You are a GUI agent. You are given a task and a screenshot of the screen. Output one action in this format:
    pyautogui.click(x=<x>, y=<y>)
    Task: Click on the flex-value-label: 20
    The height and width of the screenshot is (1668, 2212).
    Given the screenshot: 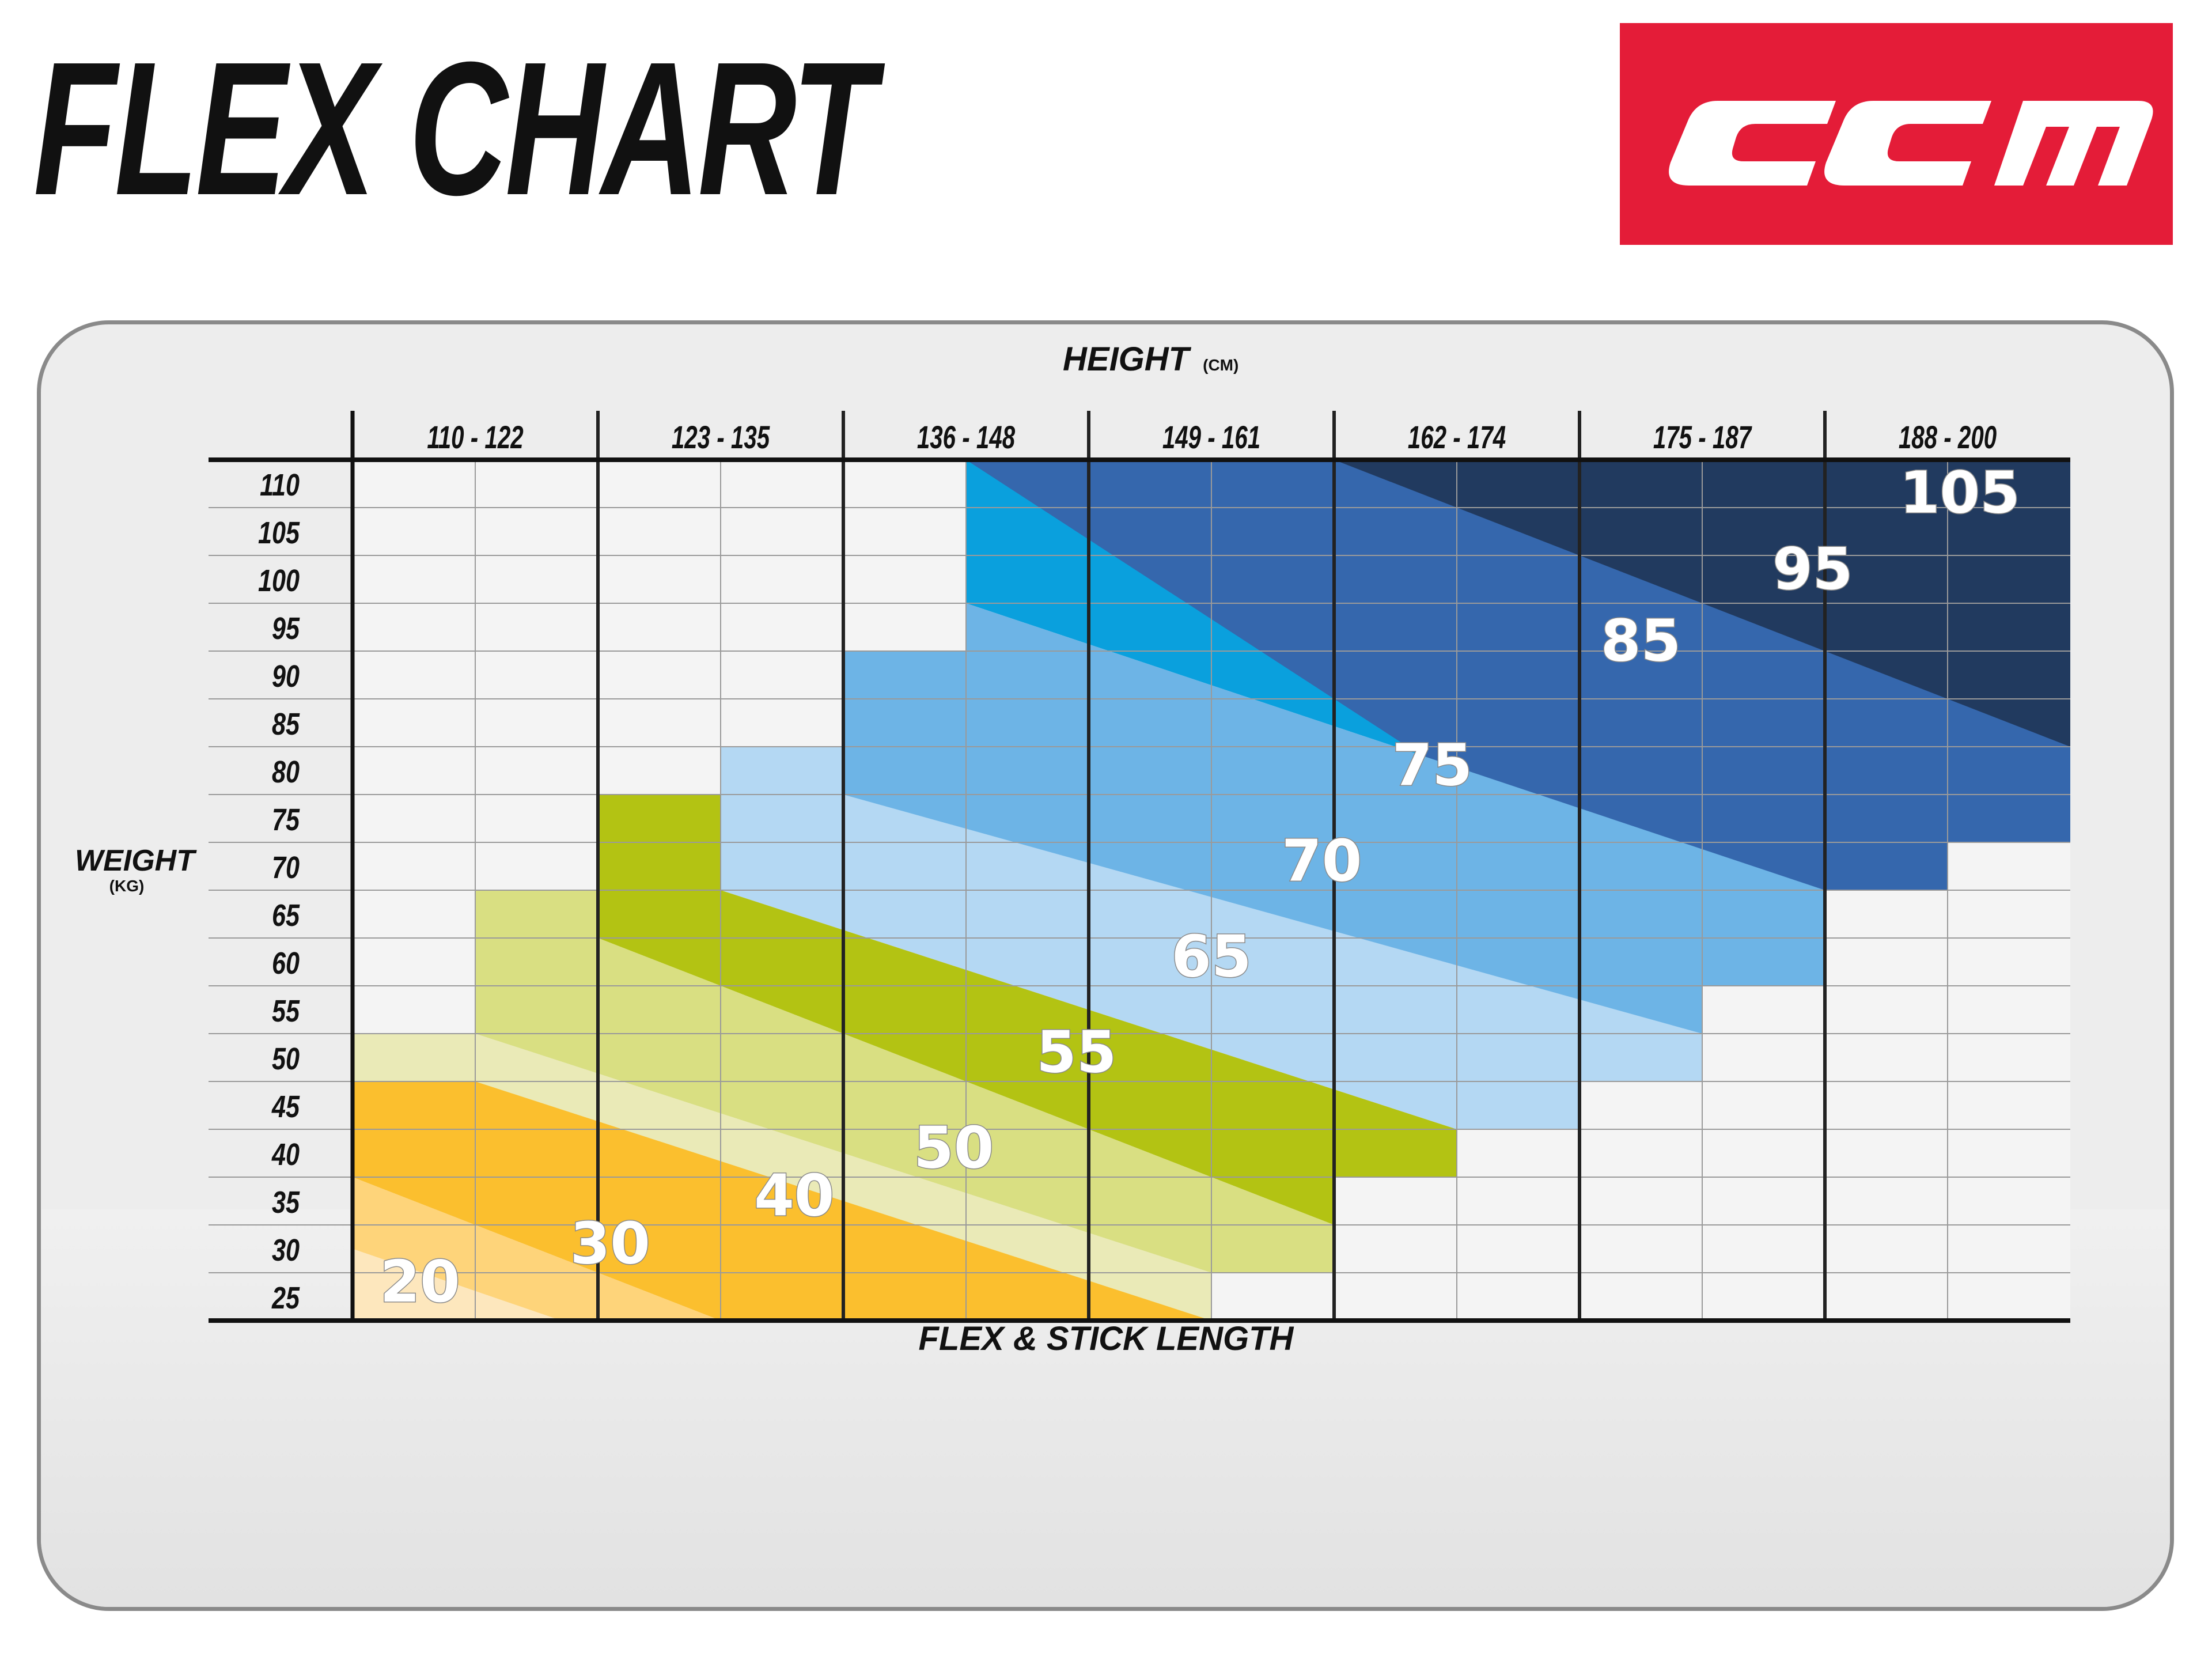 What is the action you would take?
    pyautogui.click(x=420, y=1281)
    